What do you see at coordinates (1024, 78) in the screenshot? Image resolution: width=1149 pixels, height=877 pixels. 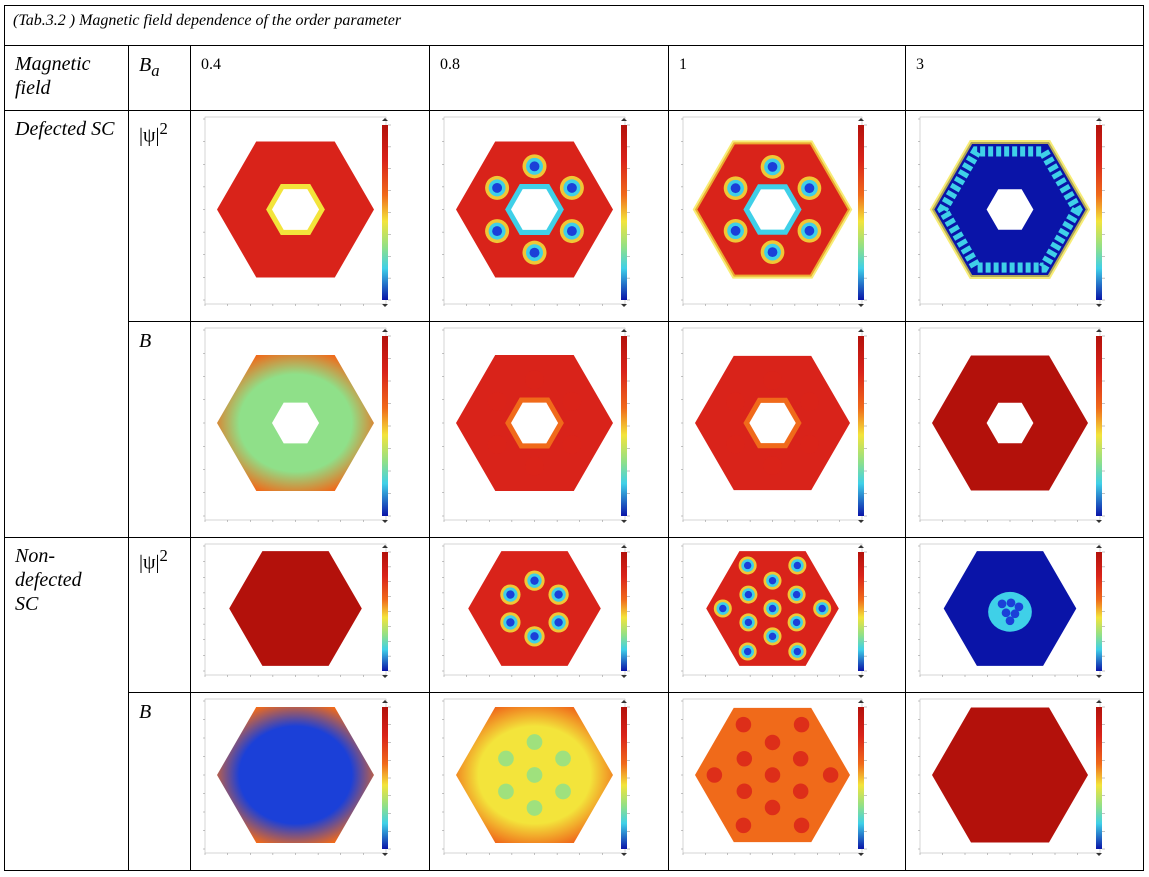 I see `field-value-3: 3` at bounding box center [1024, 78].